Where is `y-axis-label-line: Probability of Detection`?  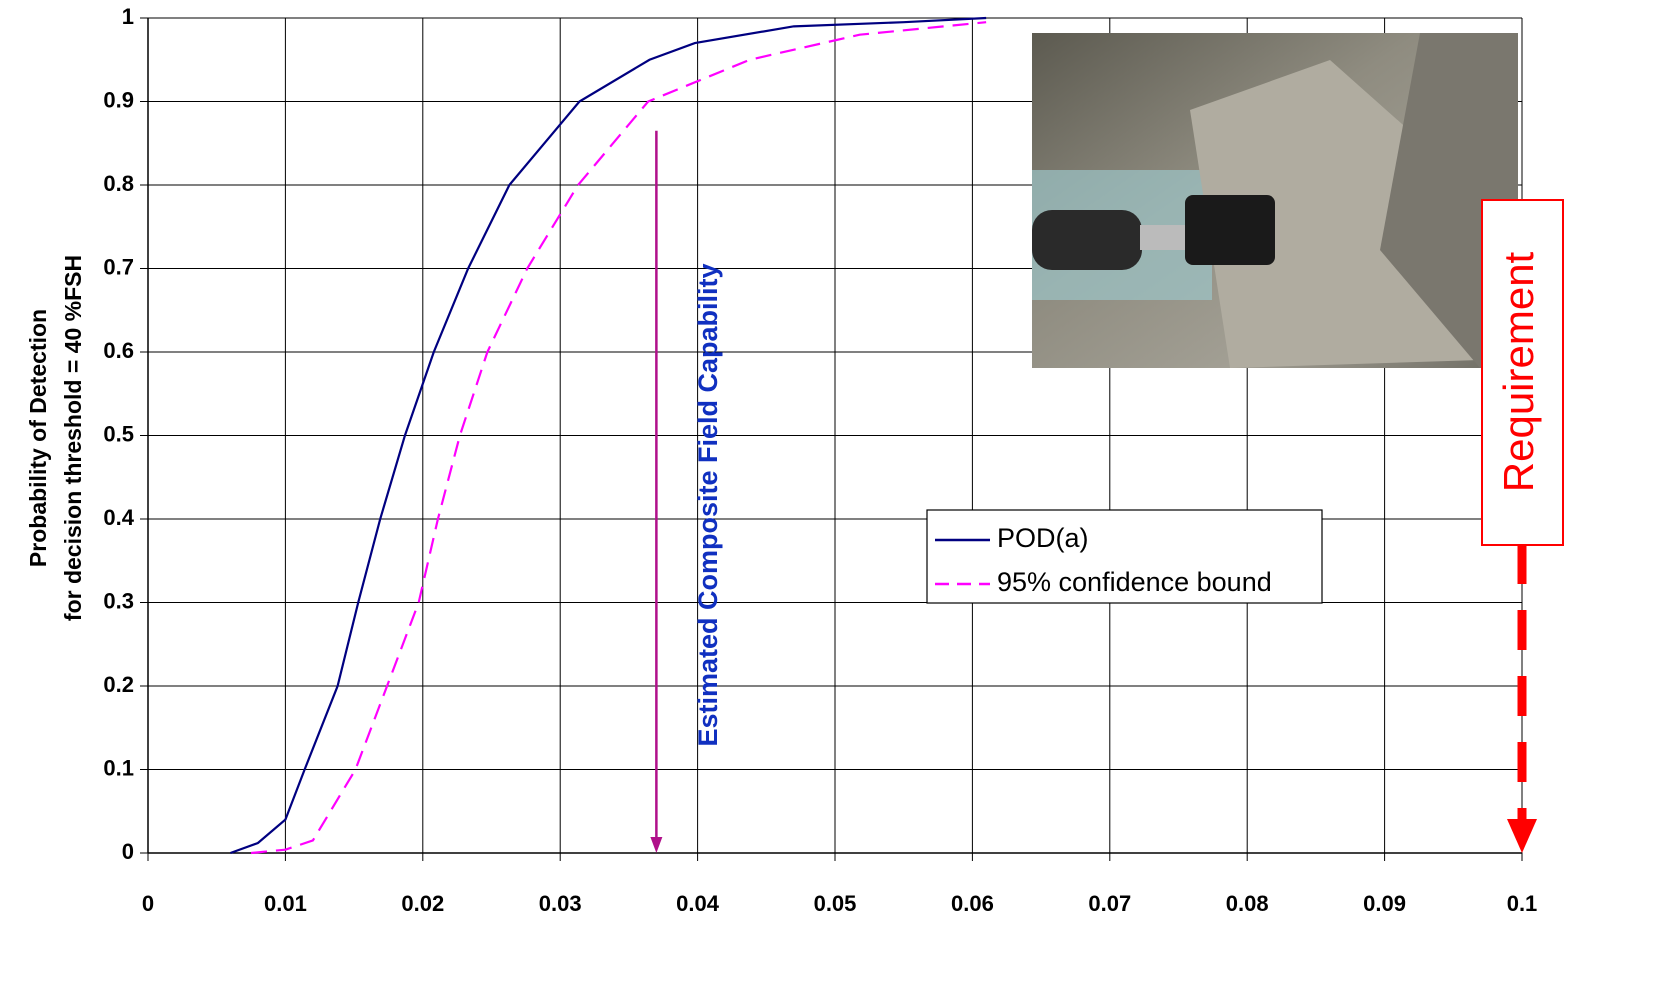 y-axis-label-line: Probability of Detection is located at coordinates (38, 438).